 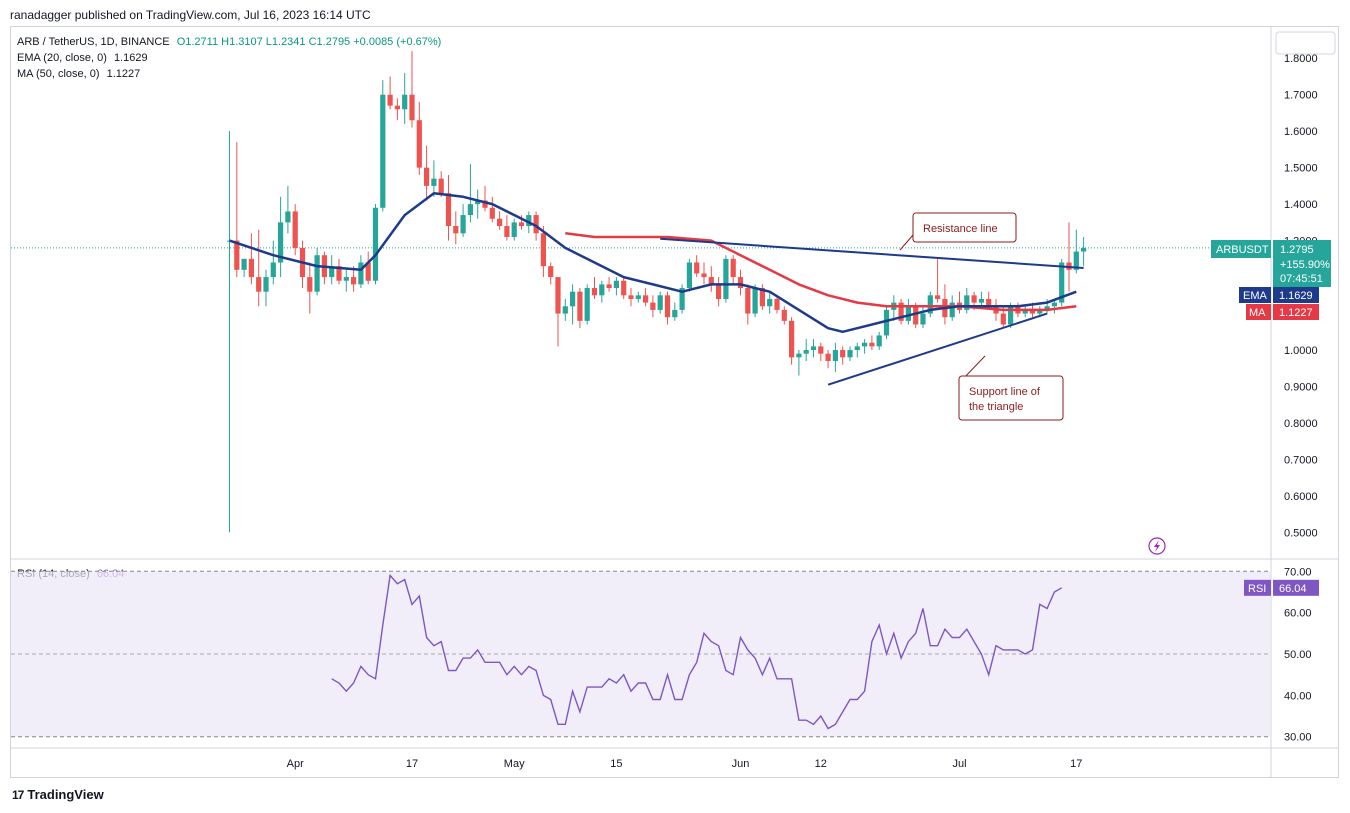 I want to click on symbol-badge, so click(x=1241, y=249).